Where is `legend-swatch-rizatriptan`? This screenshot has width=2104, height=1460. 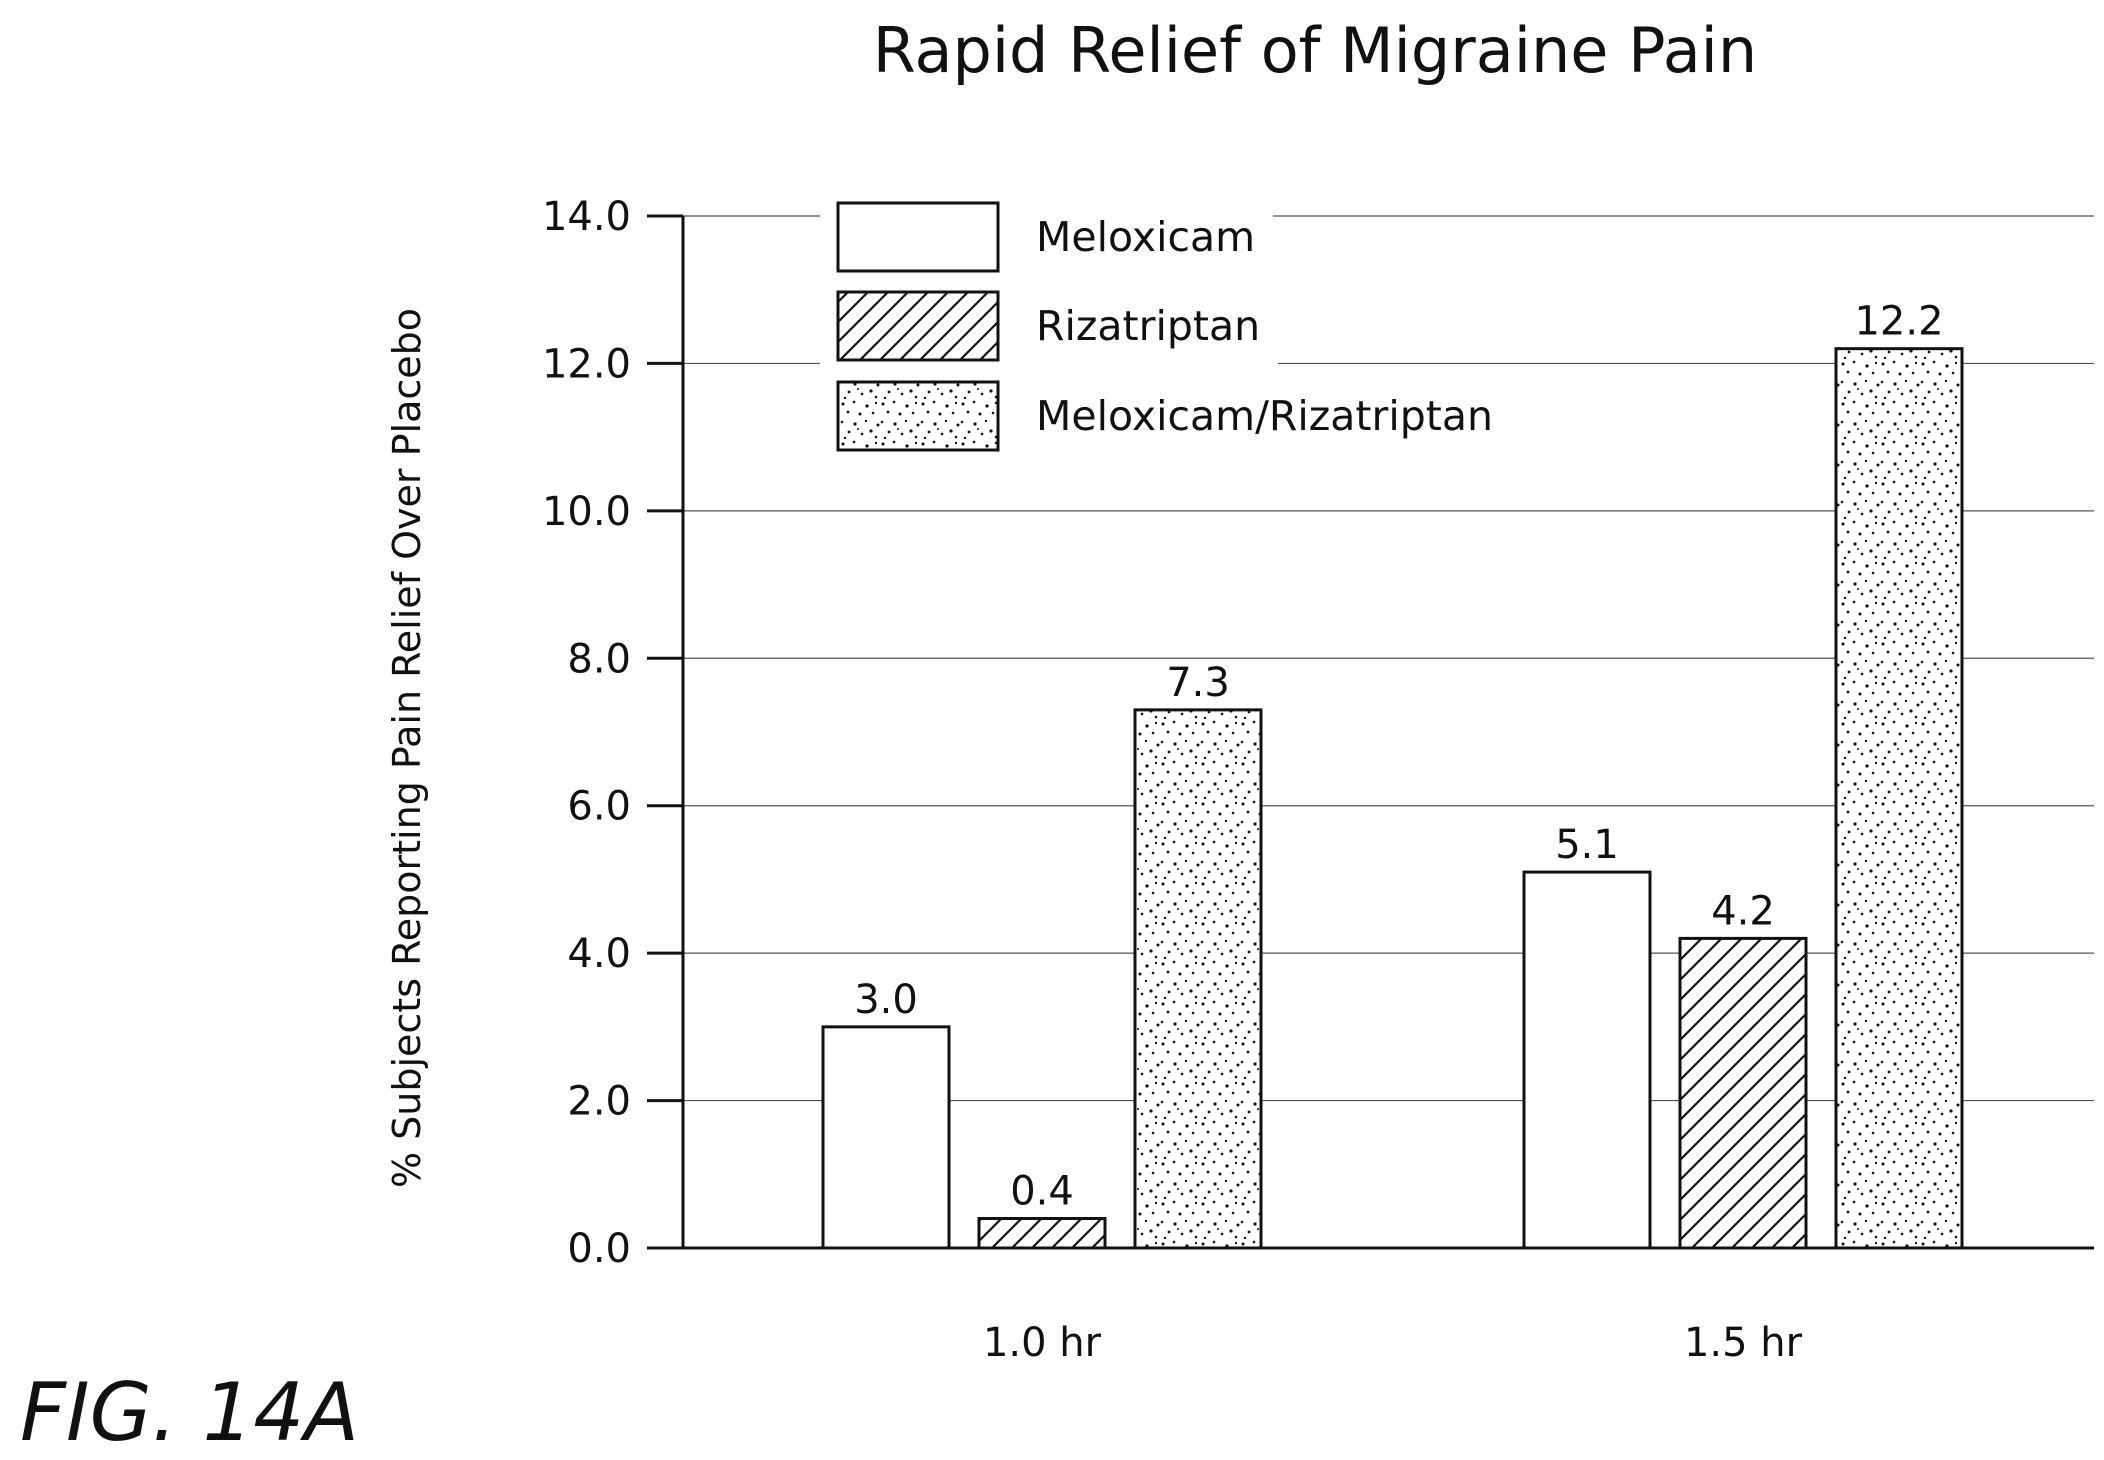 legend-swatch-rizatriptan is located at coordinates (918, 326).